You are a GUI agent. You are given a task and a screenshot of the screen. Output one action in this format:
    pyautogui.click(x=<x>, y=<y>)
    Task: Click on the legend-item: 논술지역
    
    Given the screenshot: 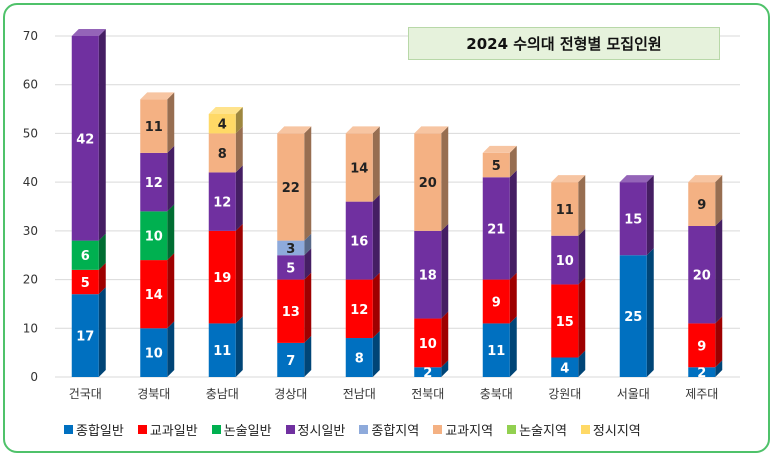 What is the action you would take?
    pyautogui.click(x=537, y=429)
    